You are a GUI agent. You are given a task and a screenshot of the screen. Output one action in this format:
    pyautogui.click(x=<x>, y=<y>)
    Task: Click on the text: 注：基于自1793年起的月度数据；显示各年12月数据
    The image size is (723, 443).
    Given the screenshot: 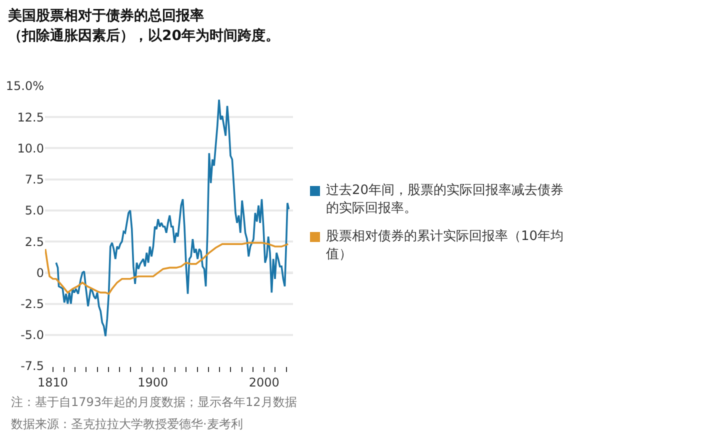 What is the action you would take?
    pyautogui.click(x=154, y=402)
    